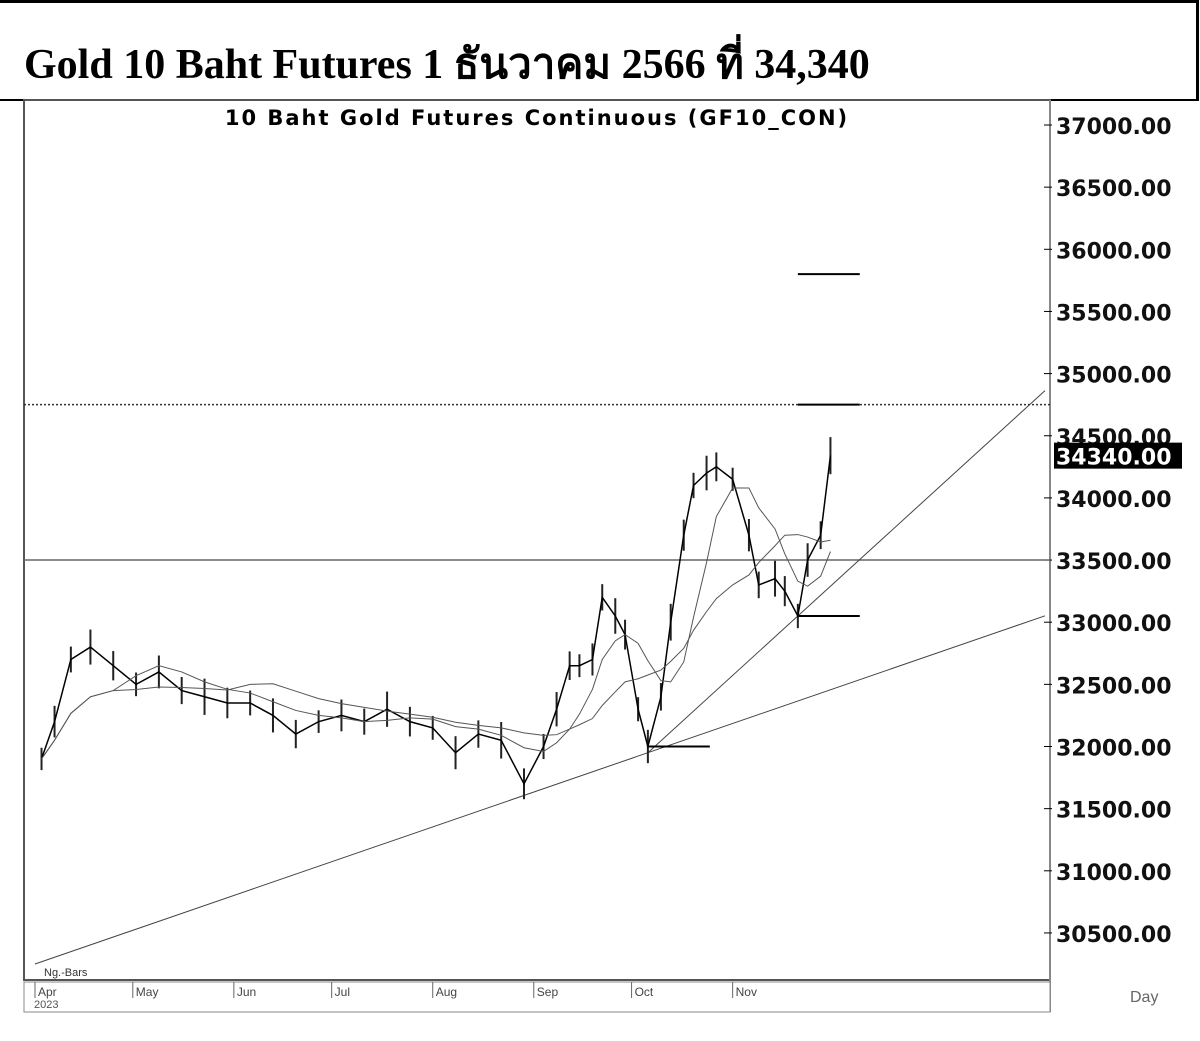 This screenshot has width=1200, height=1041. What do you see at coordinates (1114, 251) in the screenshot?
I see `y-tick-label: 36000.00` at bounding box center [1114, 251].